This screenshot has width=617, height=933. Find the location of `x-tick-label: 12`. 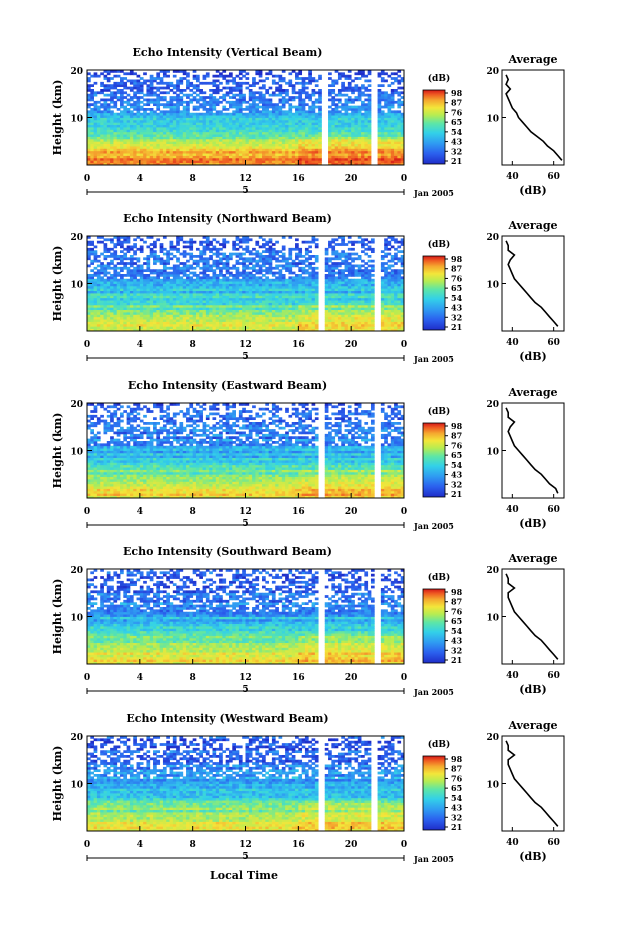

x-tick-label: 12 is located at coordinates (245, 179).